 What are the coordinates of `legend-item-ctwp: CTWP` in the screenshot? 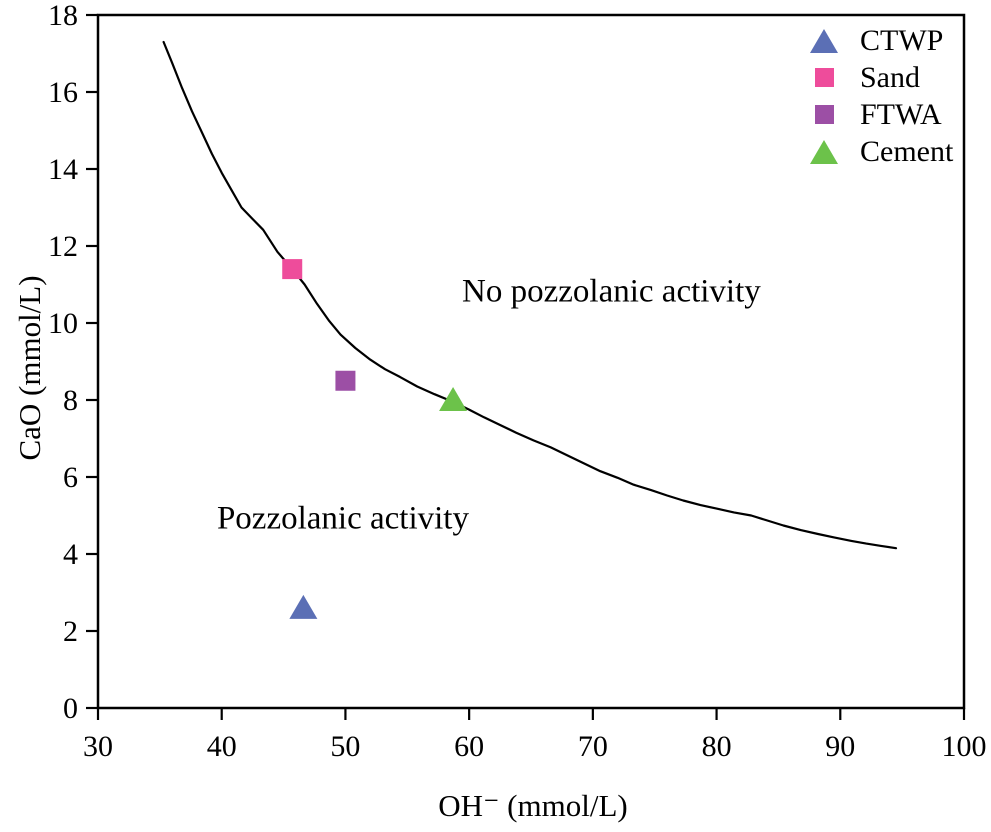 It's located at (879, 40).